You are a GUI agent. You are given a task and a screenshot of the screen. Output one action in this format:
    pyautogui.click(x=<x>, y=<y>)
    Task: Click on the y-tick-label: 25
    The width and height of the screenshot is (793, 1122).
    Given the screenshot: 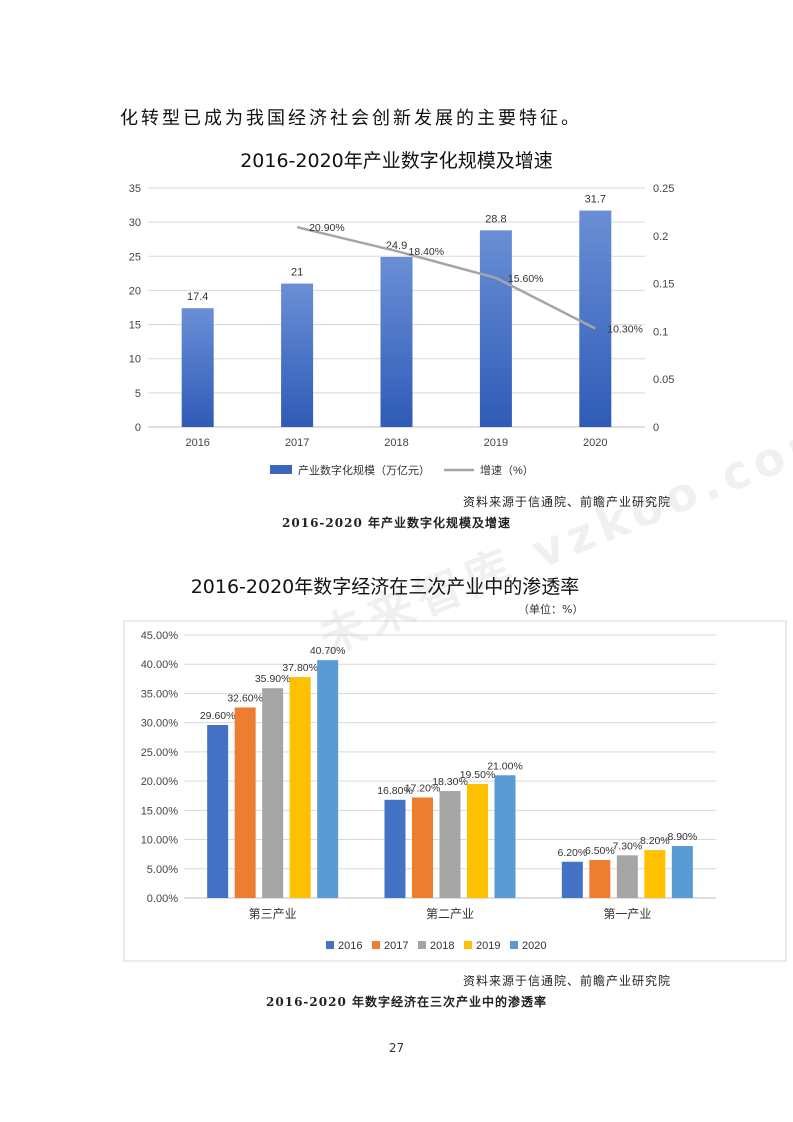 What is the action you would take?
    pyautogui.click(x=135, y=257)
    